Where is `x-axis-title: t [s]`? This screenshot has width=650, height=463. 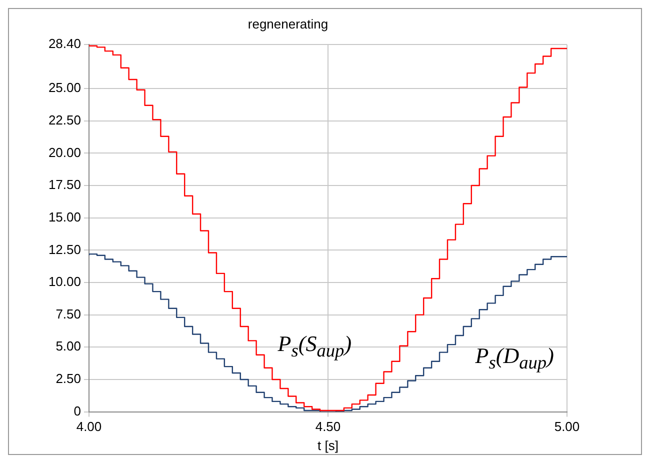 x-axis-title: t [s] is located at coordinates (328, 445).